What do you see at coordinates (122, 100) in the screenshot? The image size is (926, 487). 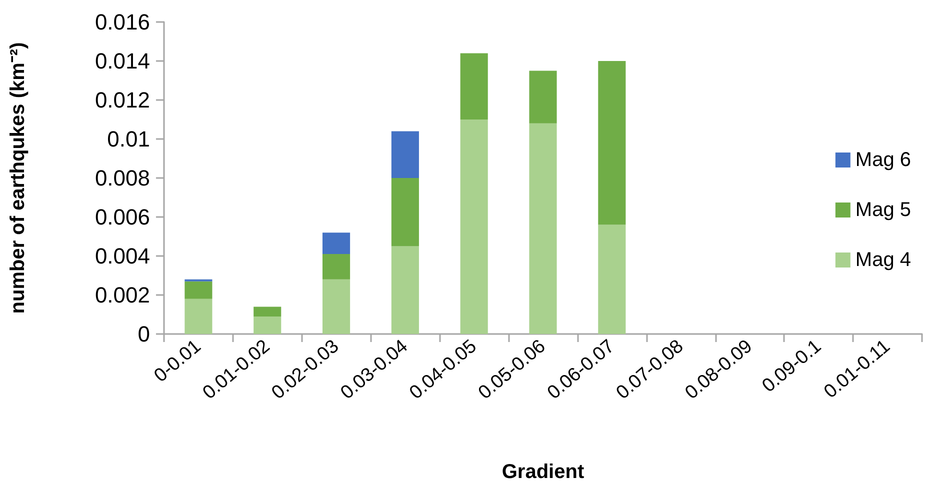 I see `y-tick-label: 0.012` at bounding box center [122, 100].